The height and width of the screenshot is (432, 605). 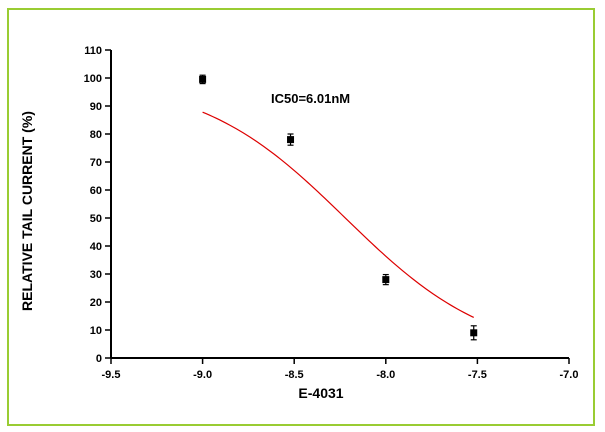 What do you see at coordinates (96, 163) in the screenshot?
I see `y-tick-label: 70` at bounding box center [96, 163].